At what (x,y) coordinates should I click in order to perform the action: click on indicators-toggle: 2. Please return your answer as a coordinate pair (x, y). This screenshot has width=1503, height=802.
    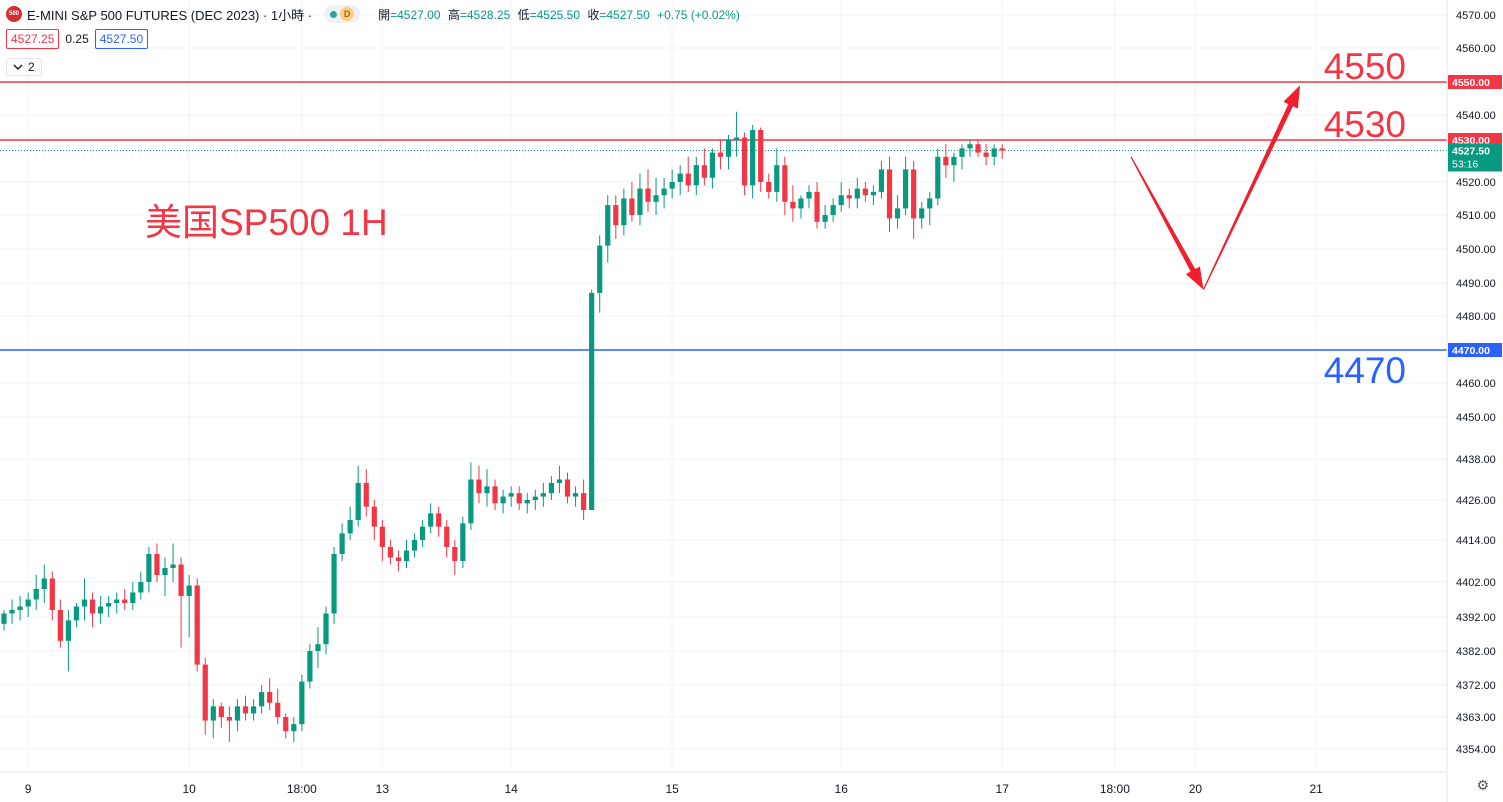
    Looking at the image, I should click on (24, 67).